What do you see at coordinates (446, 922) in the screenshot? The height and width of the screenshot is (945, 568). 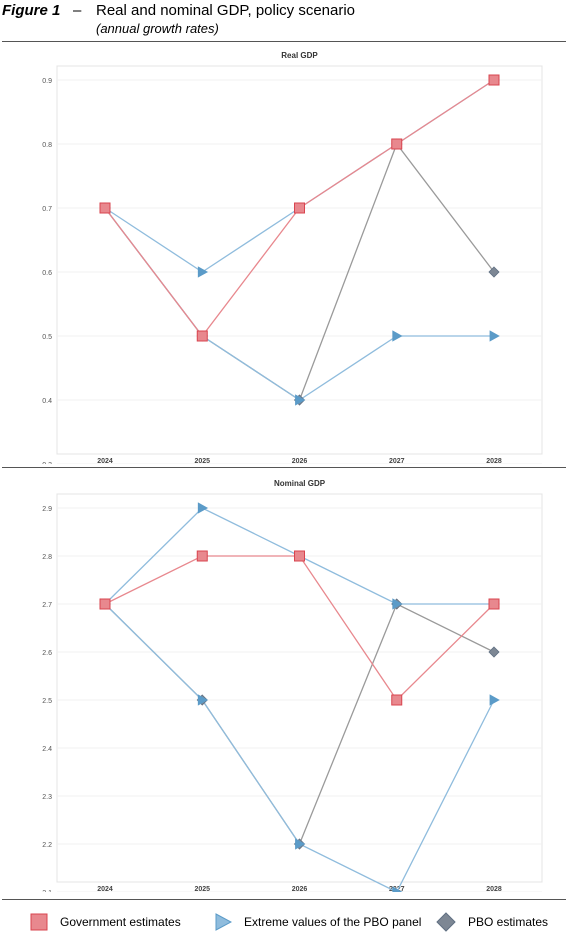 I see `diamond-marker-icon` at bounding box center [446, 922].